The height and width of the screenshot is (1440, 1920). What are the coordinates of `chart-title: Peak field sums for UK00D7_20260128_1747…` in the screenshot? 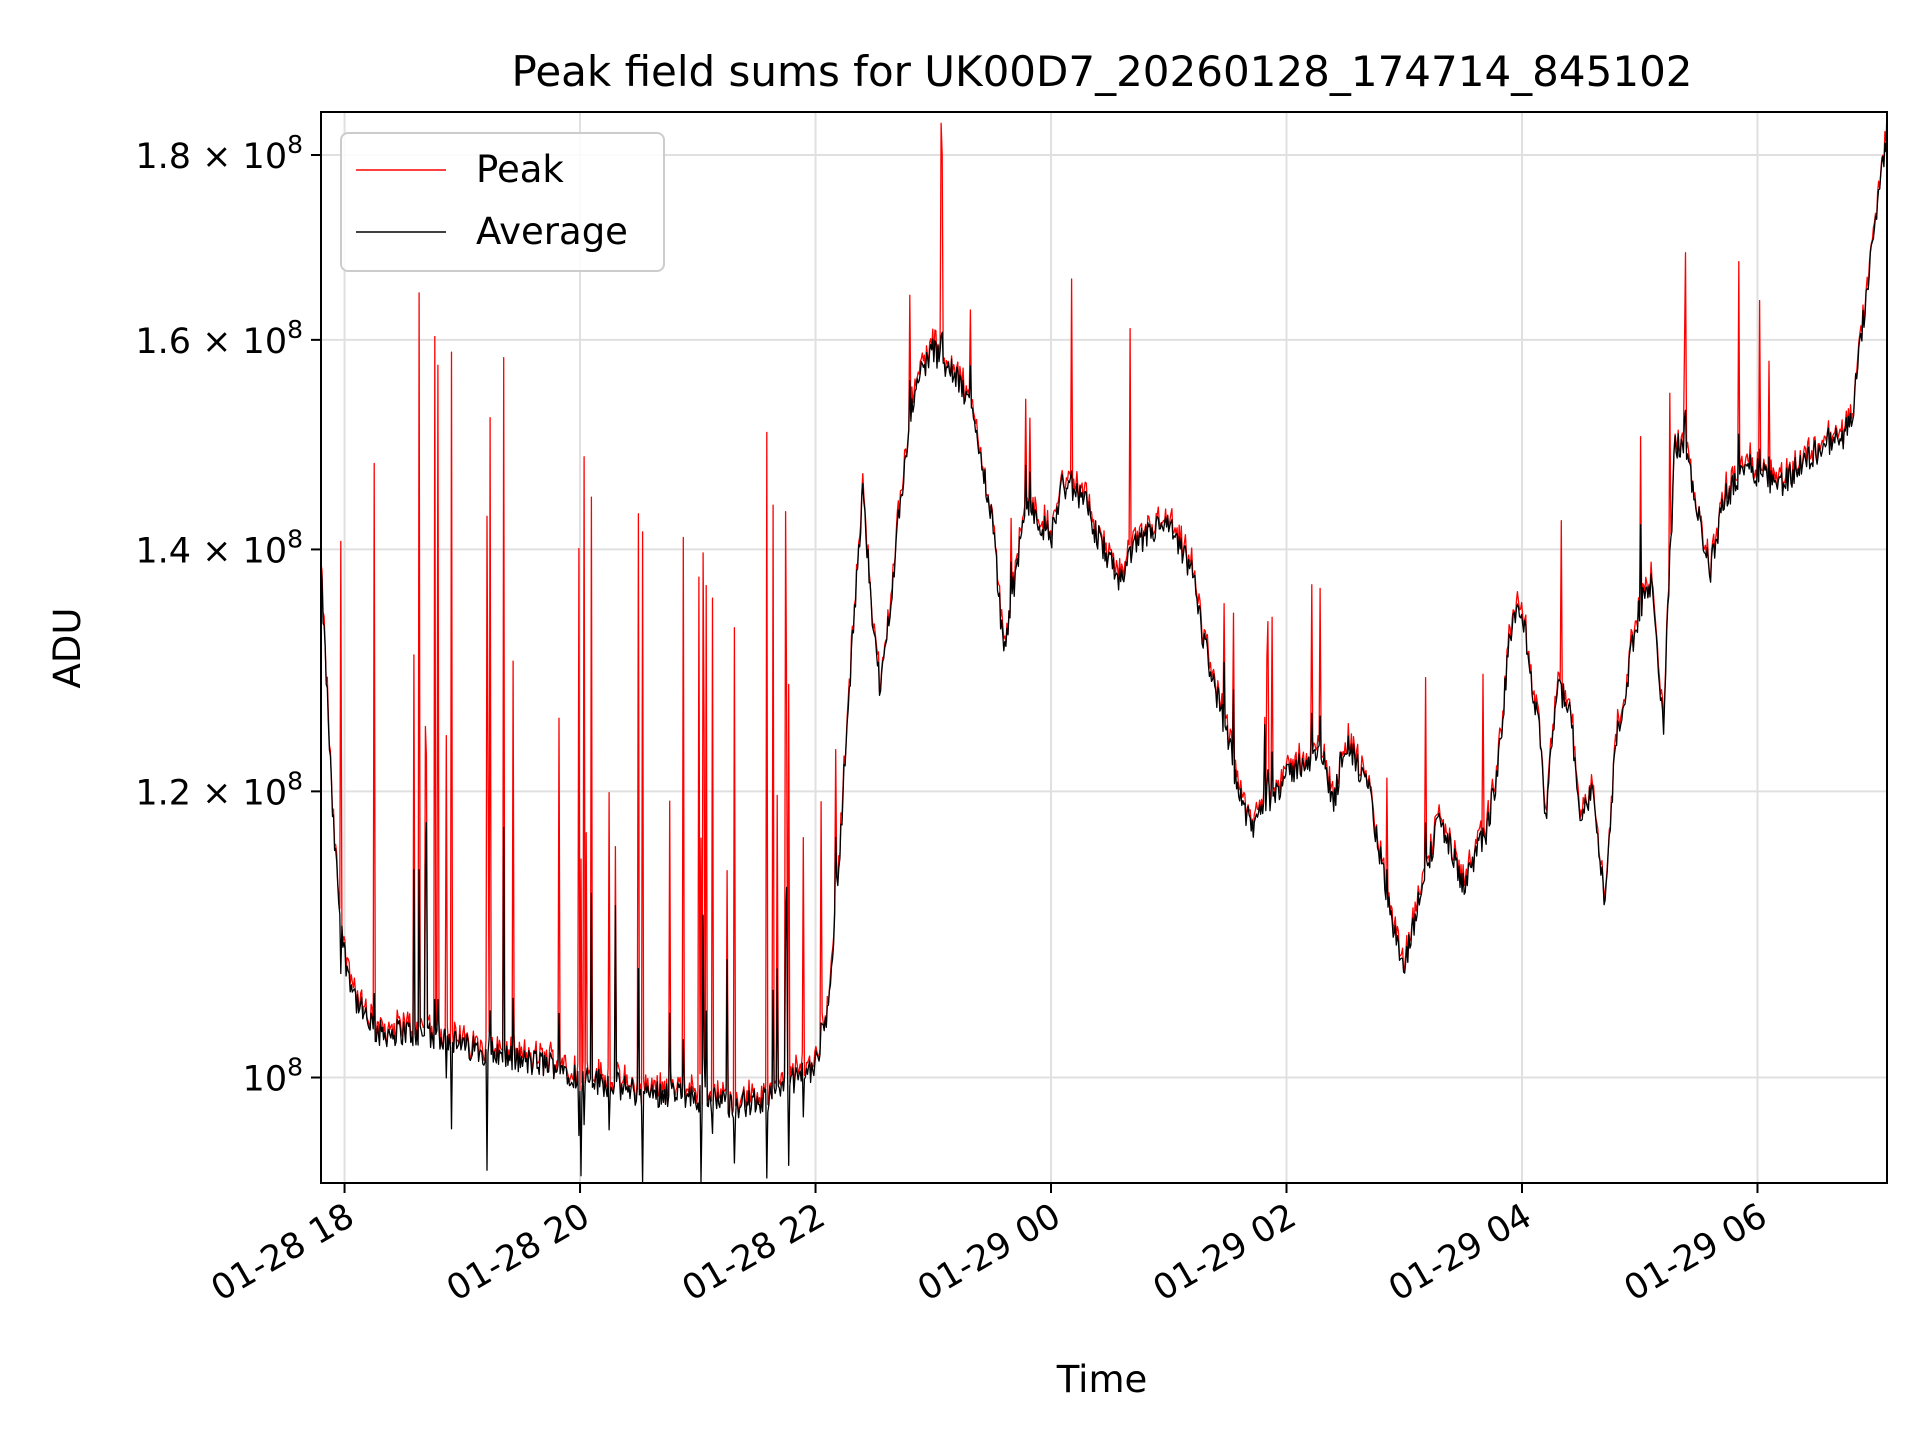 It's located at (1101, 71).